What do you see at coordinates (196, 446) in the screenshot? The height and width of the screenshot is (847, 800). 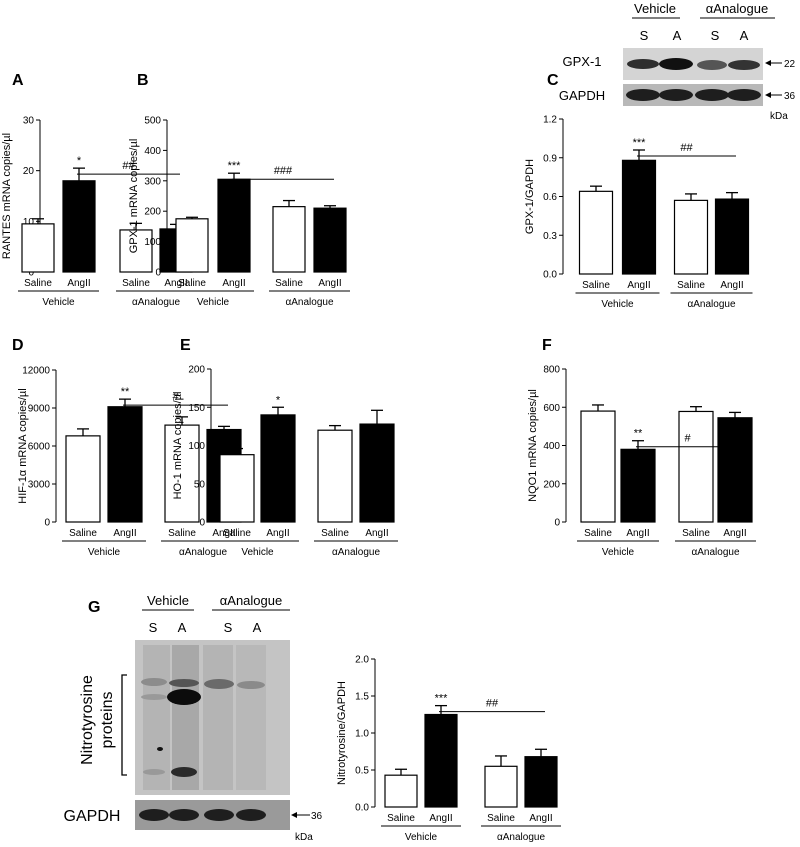 I see `y-tick-label: 100` at bounding box center [196, 446].